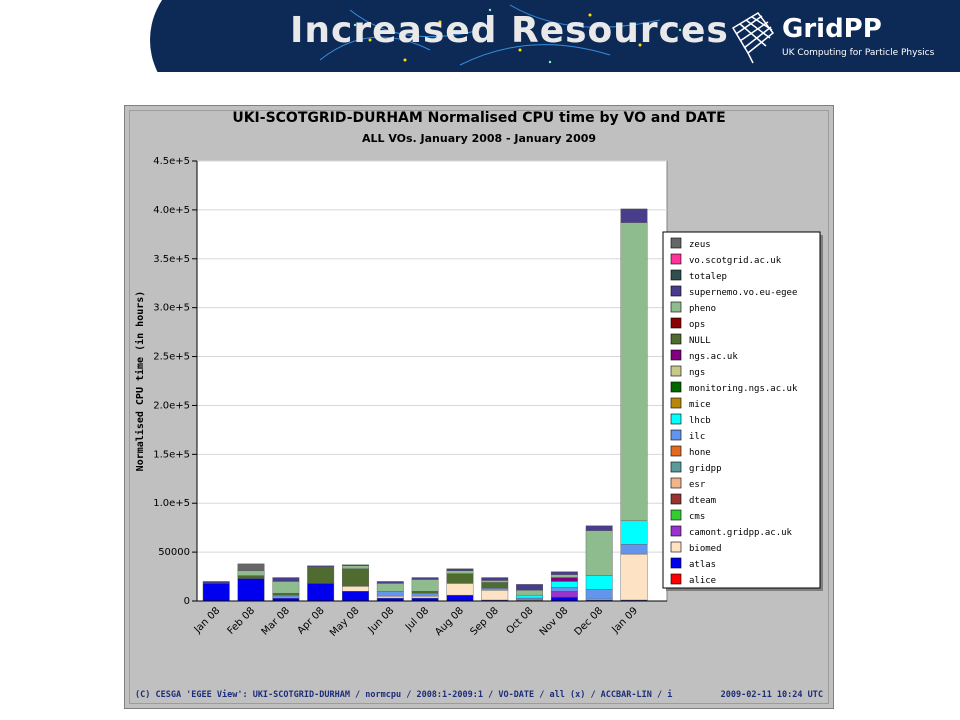 This screenshot has width=960, height=720. Describe the element at coordinates (207, 620) in the screenshot. I see `x-tick-label: Jan 08` at that location.